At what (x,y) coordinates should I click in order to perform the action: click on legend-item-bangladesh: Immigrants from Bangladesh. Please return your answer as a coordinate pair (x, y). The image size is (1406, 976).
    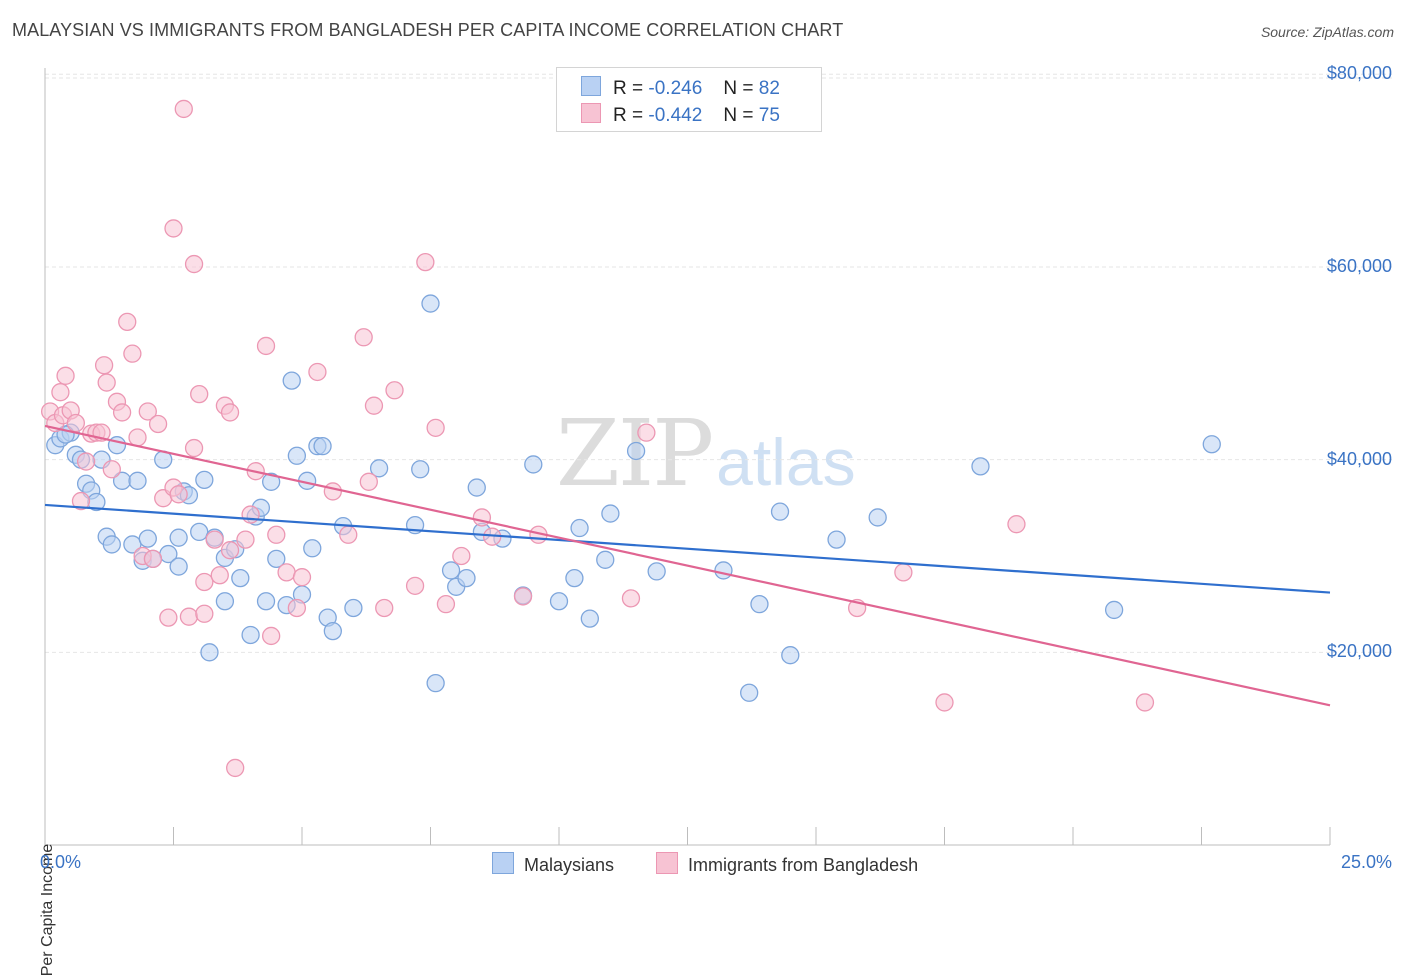
    Looking at the image, I should click on (787, 864).